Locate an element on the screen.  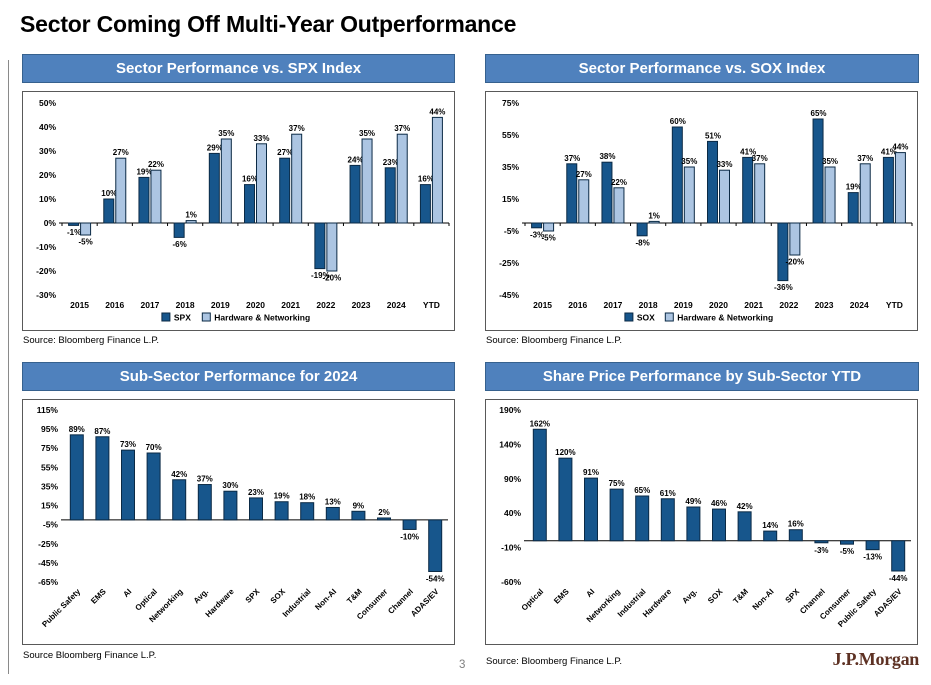
y-tick-label: 90% is located at coordinates (512, 479).